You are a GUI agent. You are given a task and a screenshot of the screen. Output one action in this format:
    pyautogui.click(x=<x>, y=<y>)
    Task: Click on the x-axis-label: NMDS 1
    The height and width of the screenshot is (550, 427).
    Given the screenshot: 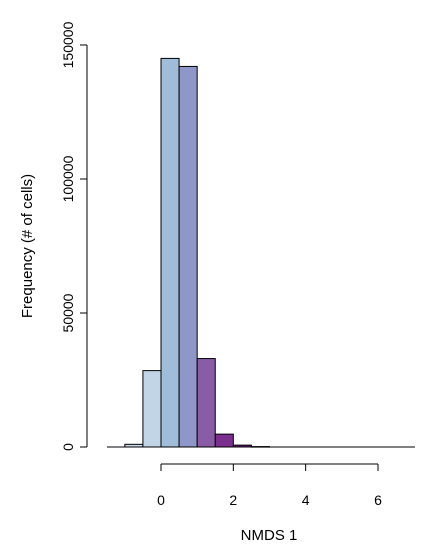 What is the action you would take?
    pyautogui.click(x=269, y=535)
    